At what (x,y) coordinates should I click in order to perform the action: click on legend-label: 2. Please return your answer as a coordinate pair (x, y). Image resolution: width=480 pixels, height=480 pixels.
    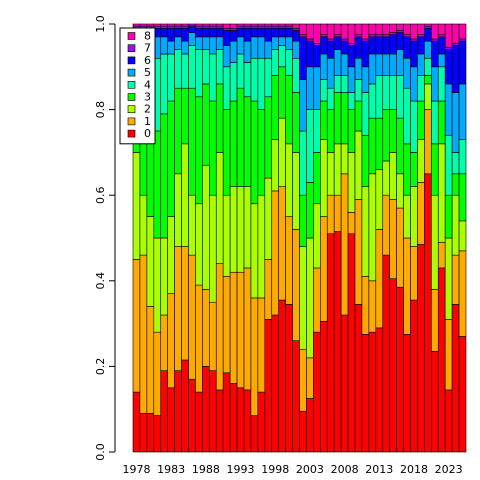
    Looking at the image, I should click on (147, 109).